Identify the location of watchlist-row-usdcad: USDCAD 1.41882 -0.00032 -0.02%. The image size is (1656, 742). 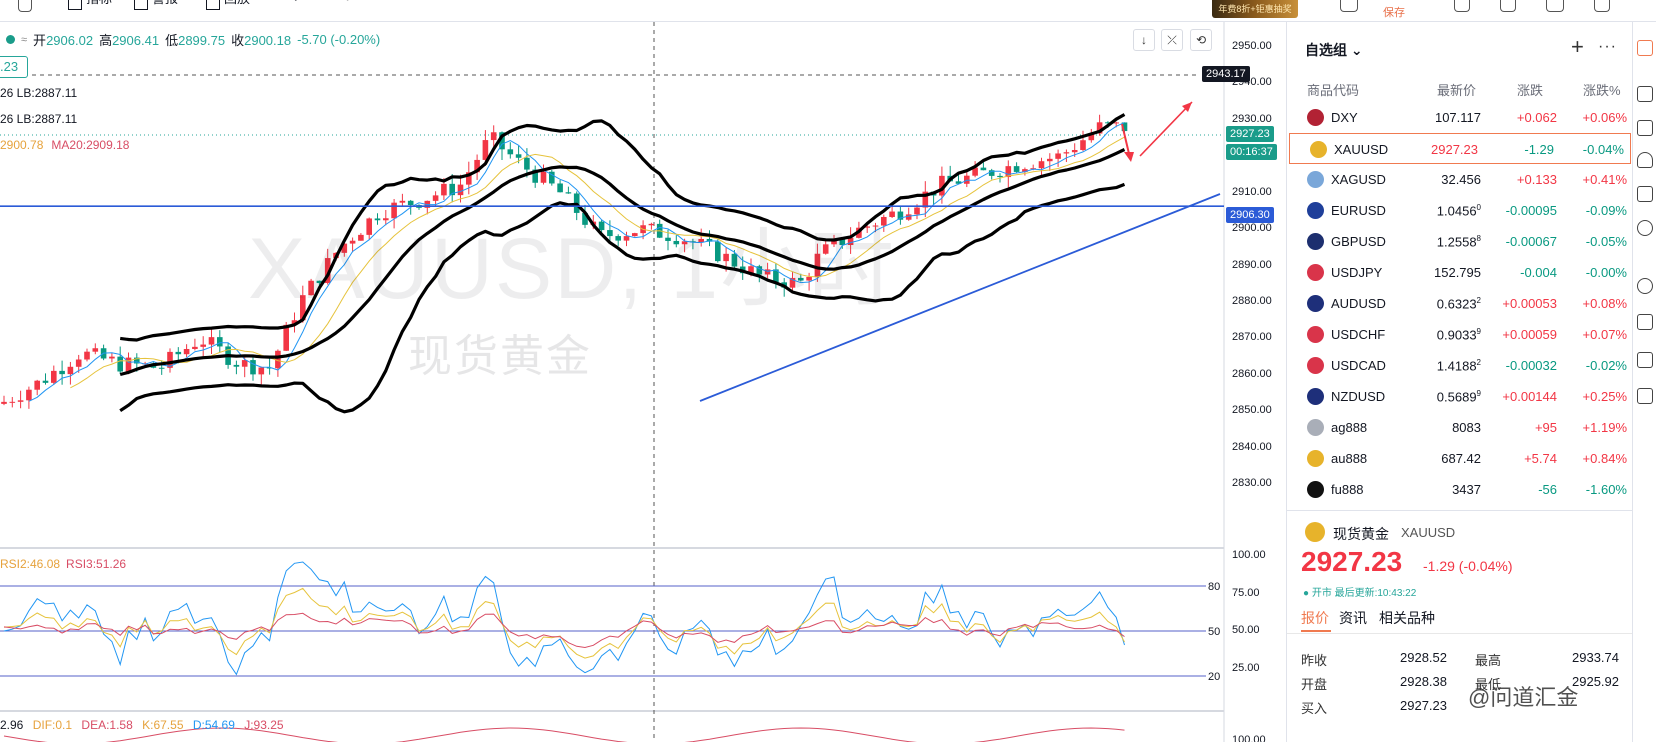
(1460, 365).